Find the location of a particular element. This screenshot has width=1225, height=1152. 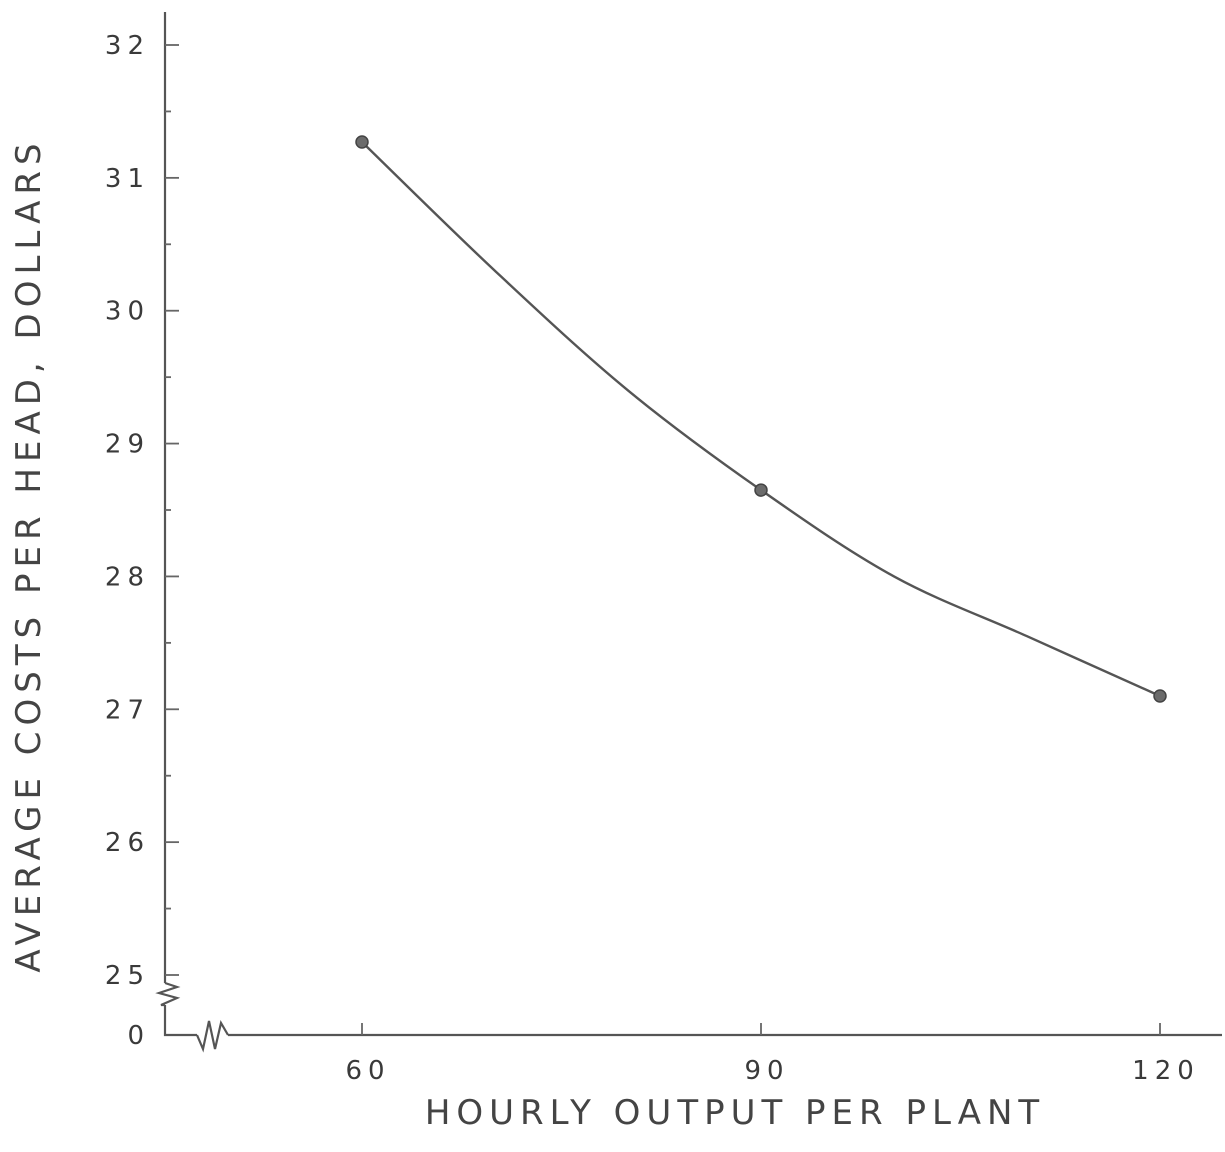

y-tick-label: 25 is located at coordinates (127, 976).